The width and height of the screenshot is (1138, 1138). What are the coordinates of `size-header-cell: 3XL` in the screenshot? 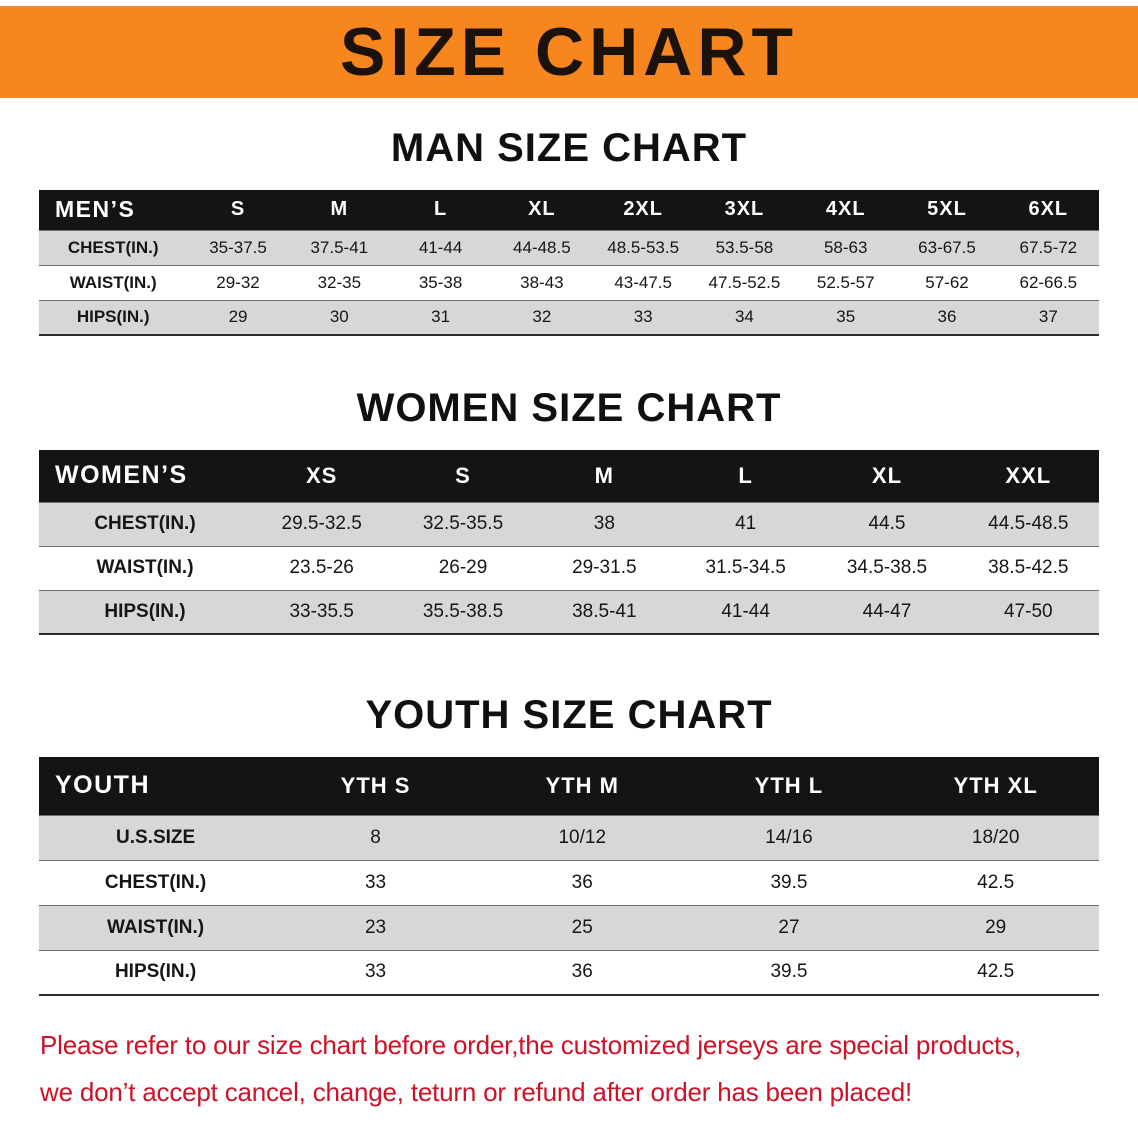 It's located at (744, 210).